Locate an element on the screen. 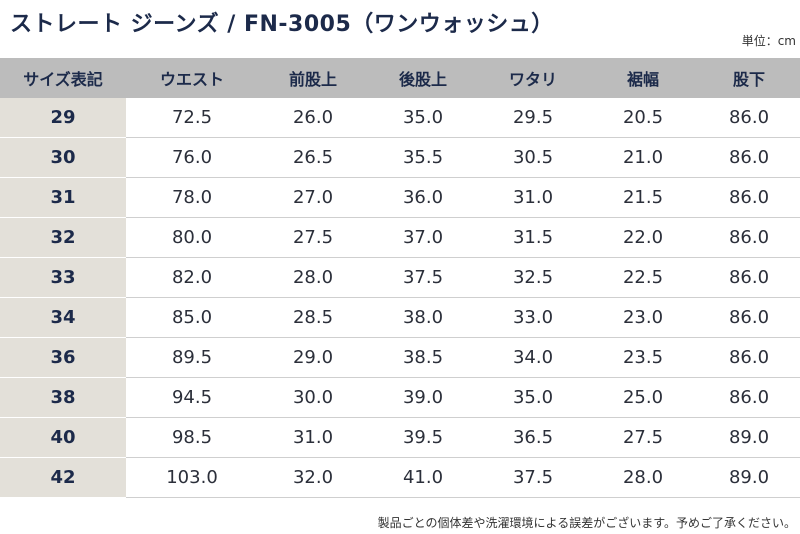 This screenshot has height=534, width=800. cell-front-rise: 27.0 is located at coordinates (313, 197).